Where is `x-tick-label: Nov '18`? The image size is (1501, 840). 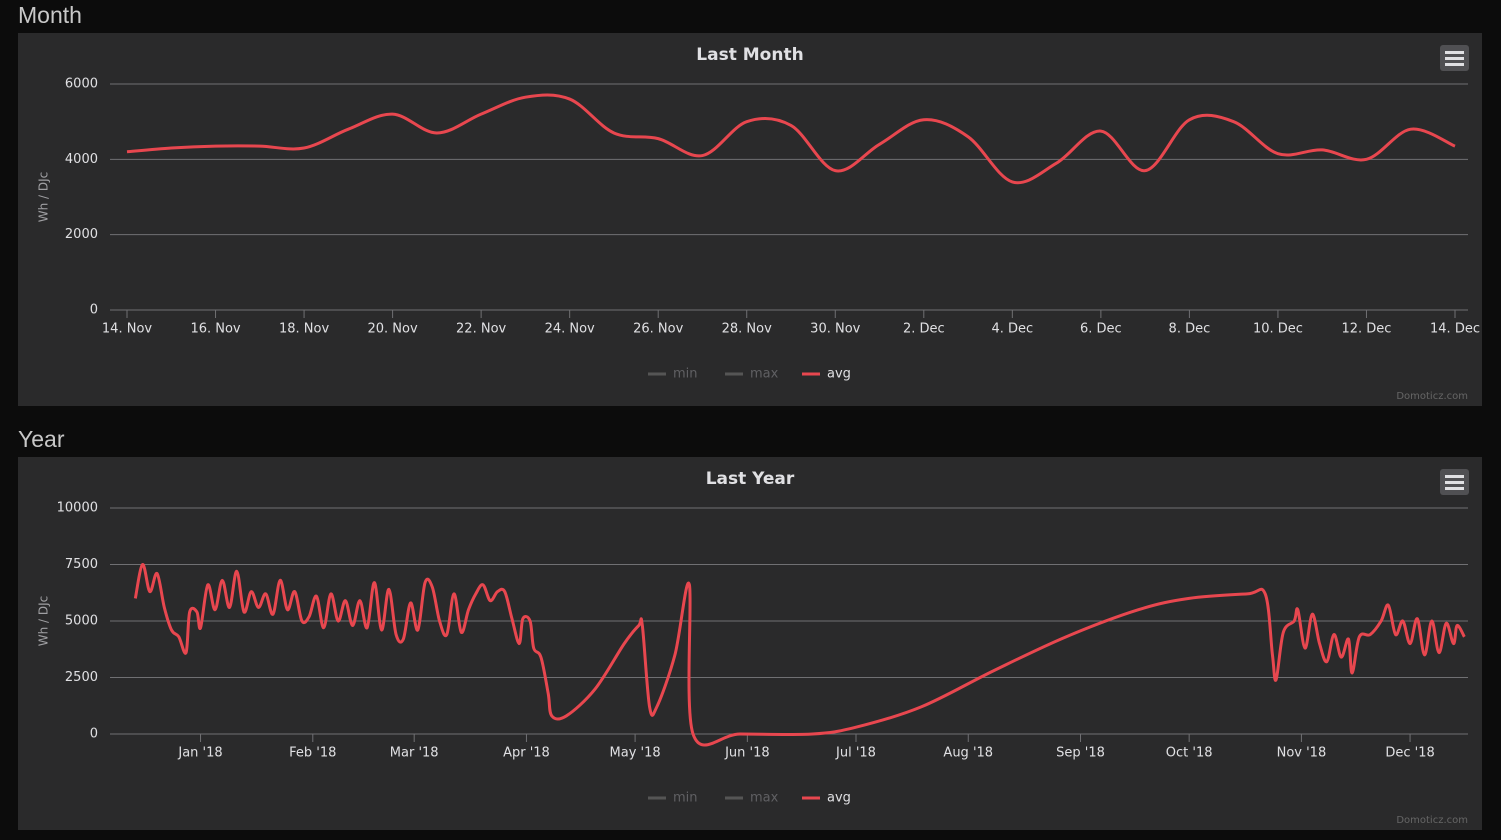
x-tick-label: Nov '18 is located at coordinates (1302, 753).